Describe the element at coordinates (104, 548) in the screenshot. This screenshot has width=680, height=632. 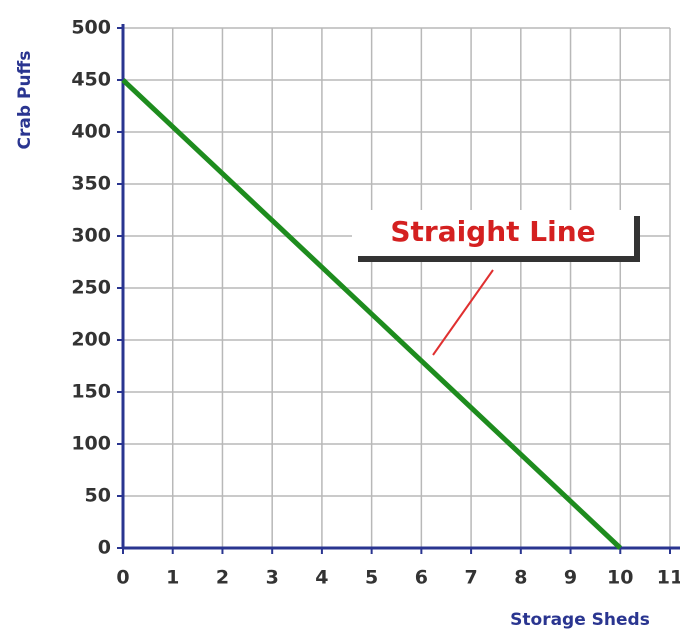
I see `y-tick-label: 0` at that location.